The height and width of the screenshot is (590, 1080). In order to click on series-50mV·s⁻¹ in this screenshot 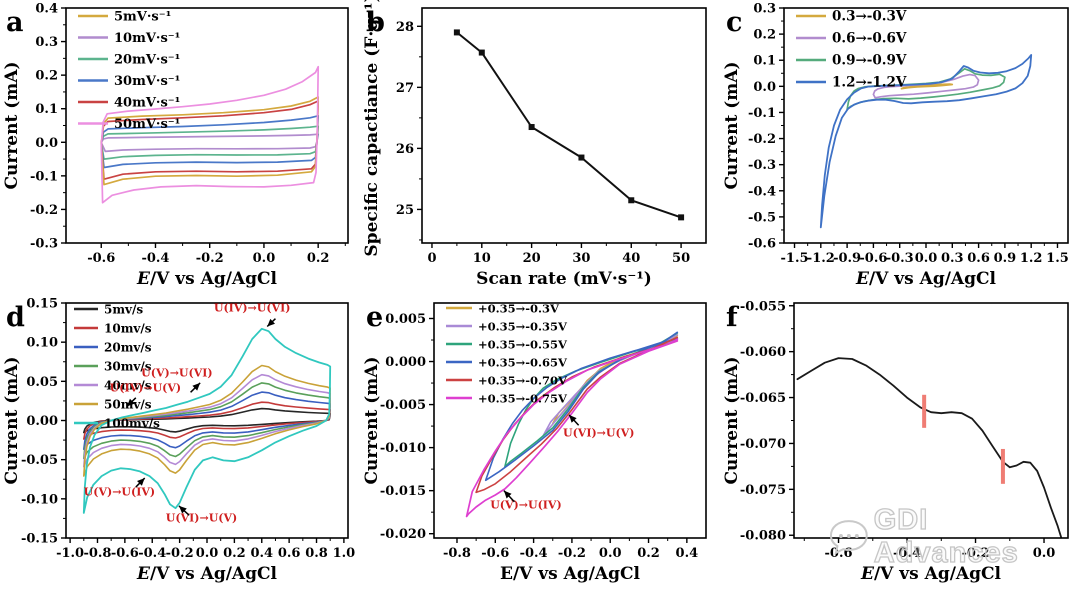, I will do `click(210, 134)`.